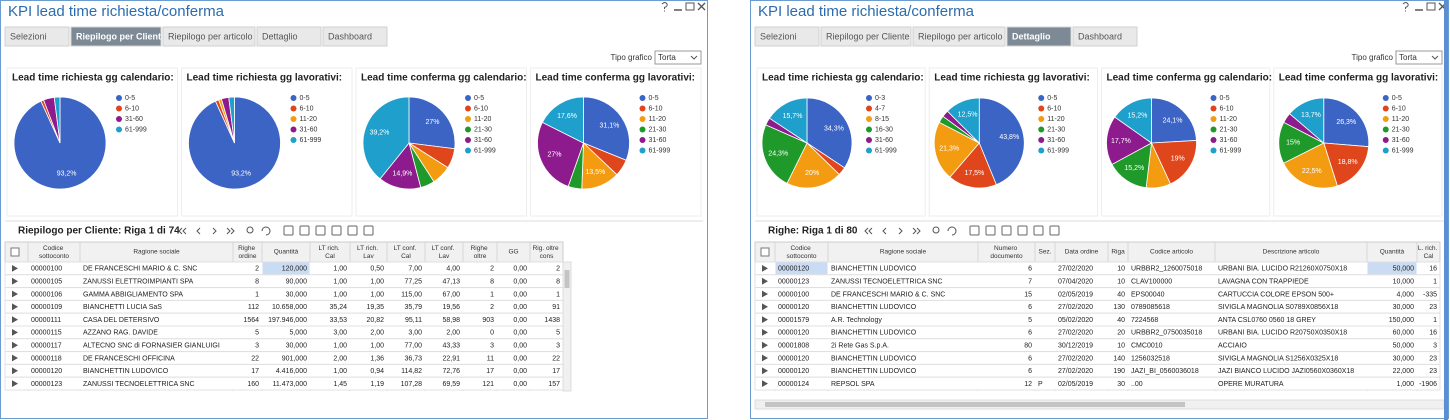 This screenshot has height=420, width=1450. Describe the element at coordinates (884, 129) in the screenshot. I see `legend-label: 16-30` at that location.